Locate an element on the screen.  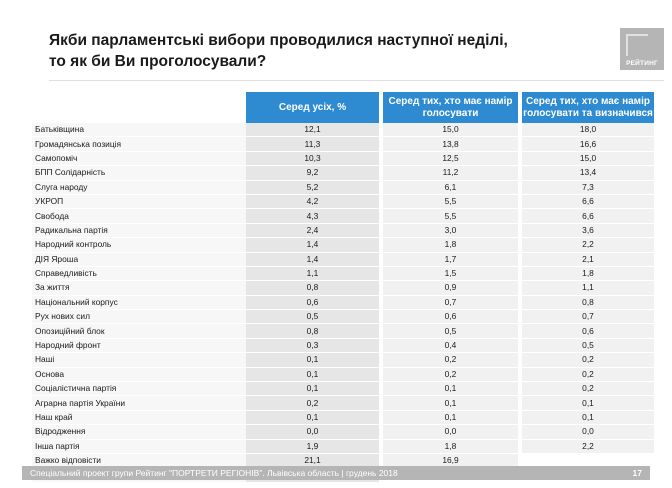
value-decided-cell: 2,2 is located at coordinates (587, 446).